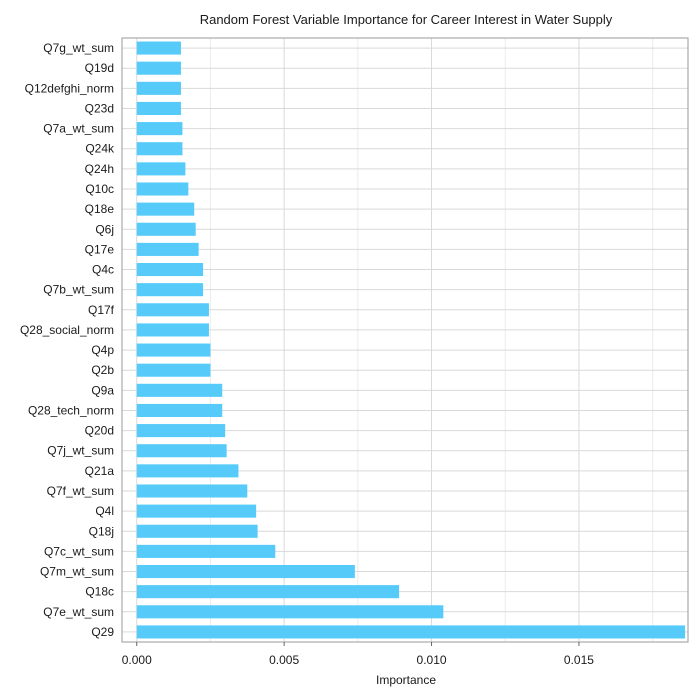 The width and height of the screenshot is (700, 700). Describe the element at coordinates (170, 290) in the screenshot. I see `bar-Q7b_wt_sum` at that location.